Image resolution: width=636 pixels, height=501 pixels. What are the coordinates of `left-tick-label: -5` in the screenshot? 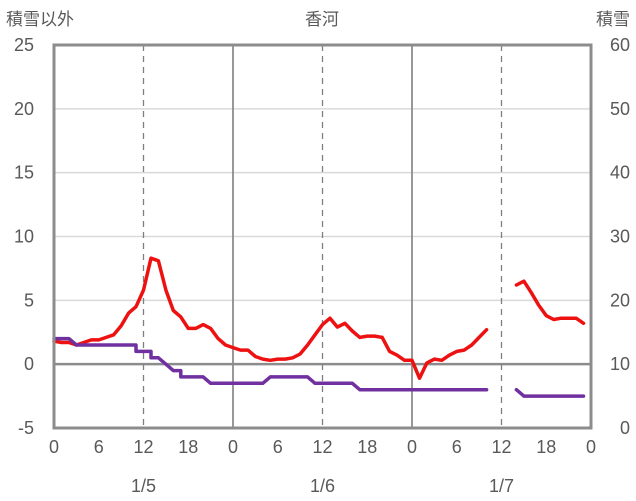 It's located at (26, 428).